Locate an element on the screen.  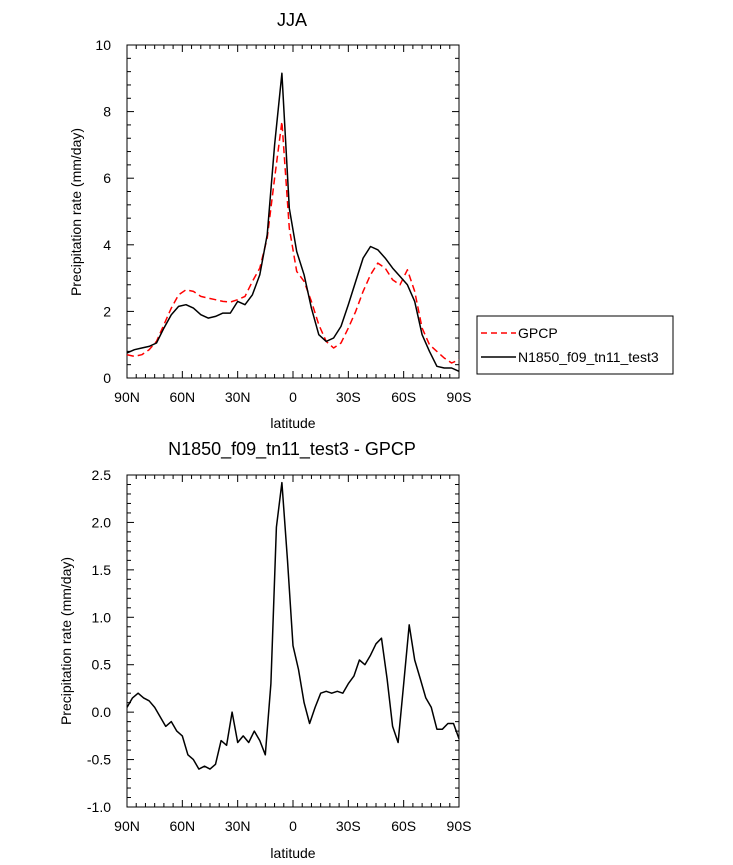
bottom-y-tick-label: 1.0 is located at coordinates (102, 617).